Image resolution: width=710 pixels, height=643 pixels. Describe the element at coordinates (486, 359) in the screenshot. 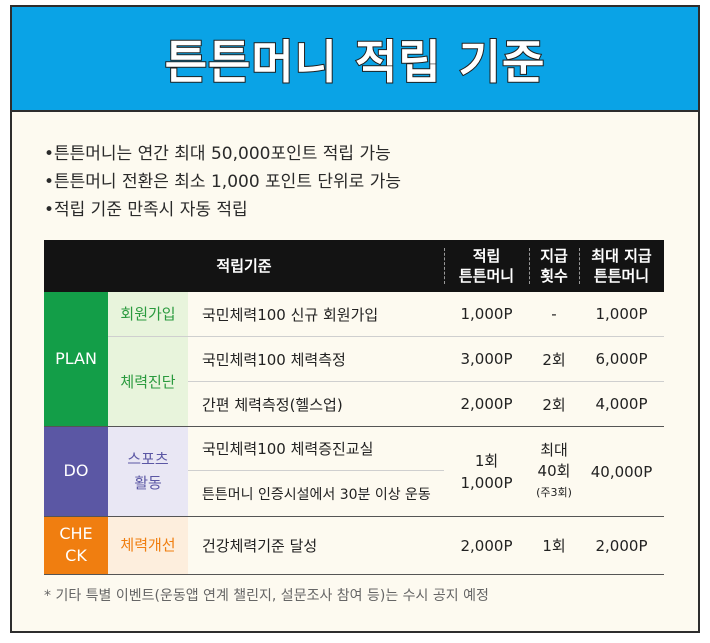

I see `row-earn: 3,000P` at that location.